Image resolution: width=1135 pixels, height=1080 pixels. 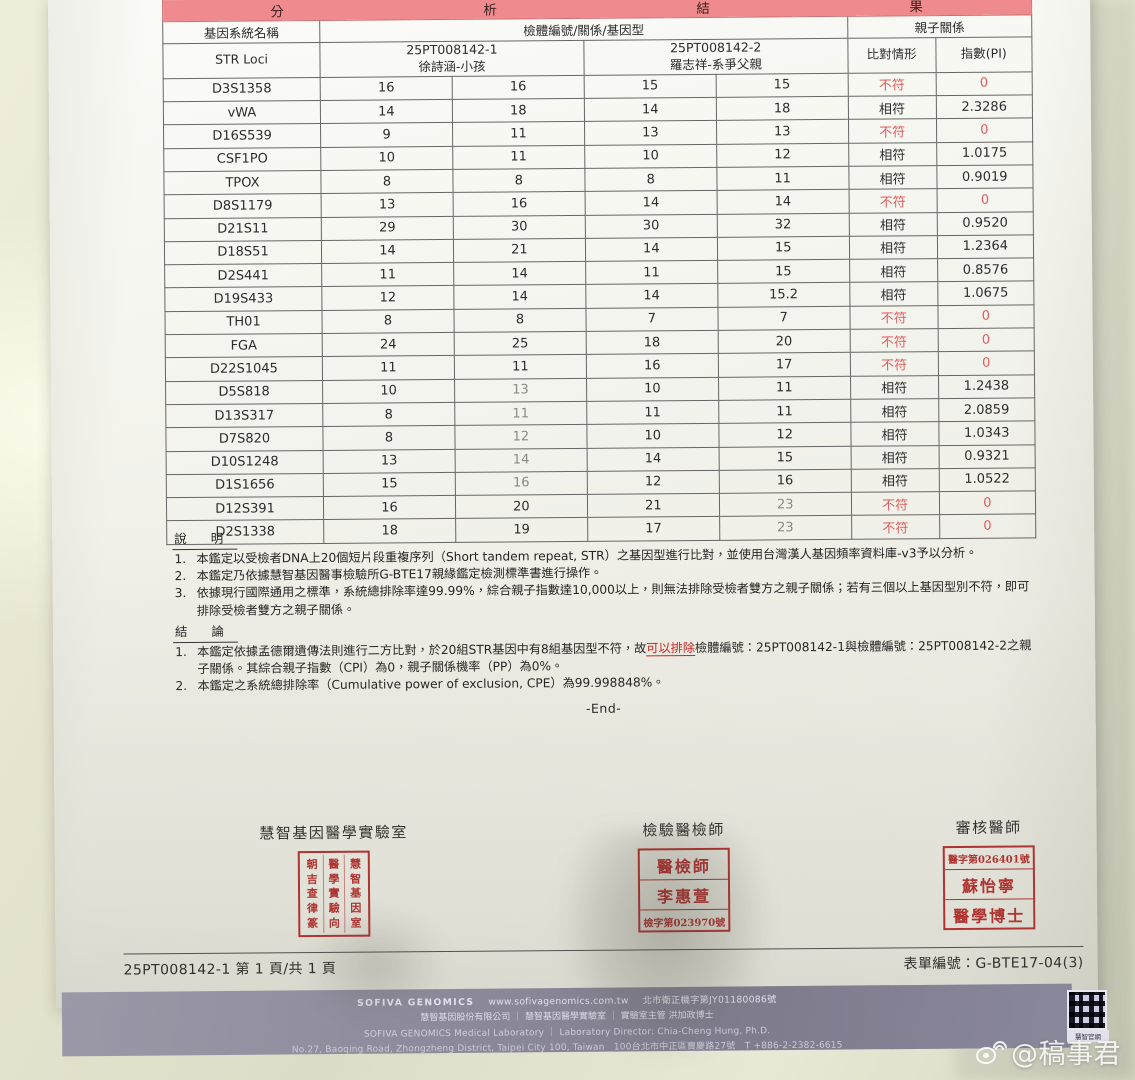 What do you see at coordinates (334, 864) in the screenshot?
I see `stamp-glyph: 醫` at bounding box center [334, 864].